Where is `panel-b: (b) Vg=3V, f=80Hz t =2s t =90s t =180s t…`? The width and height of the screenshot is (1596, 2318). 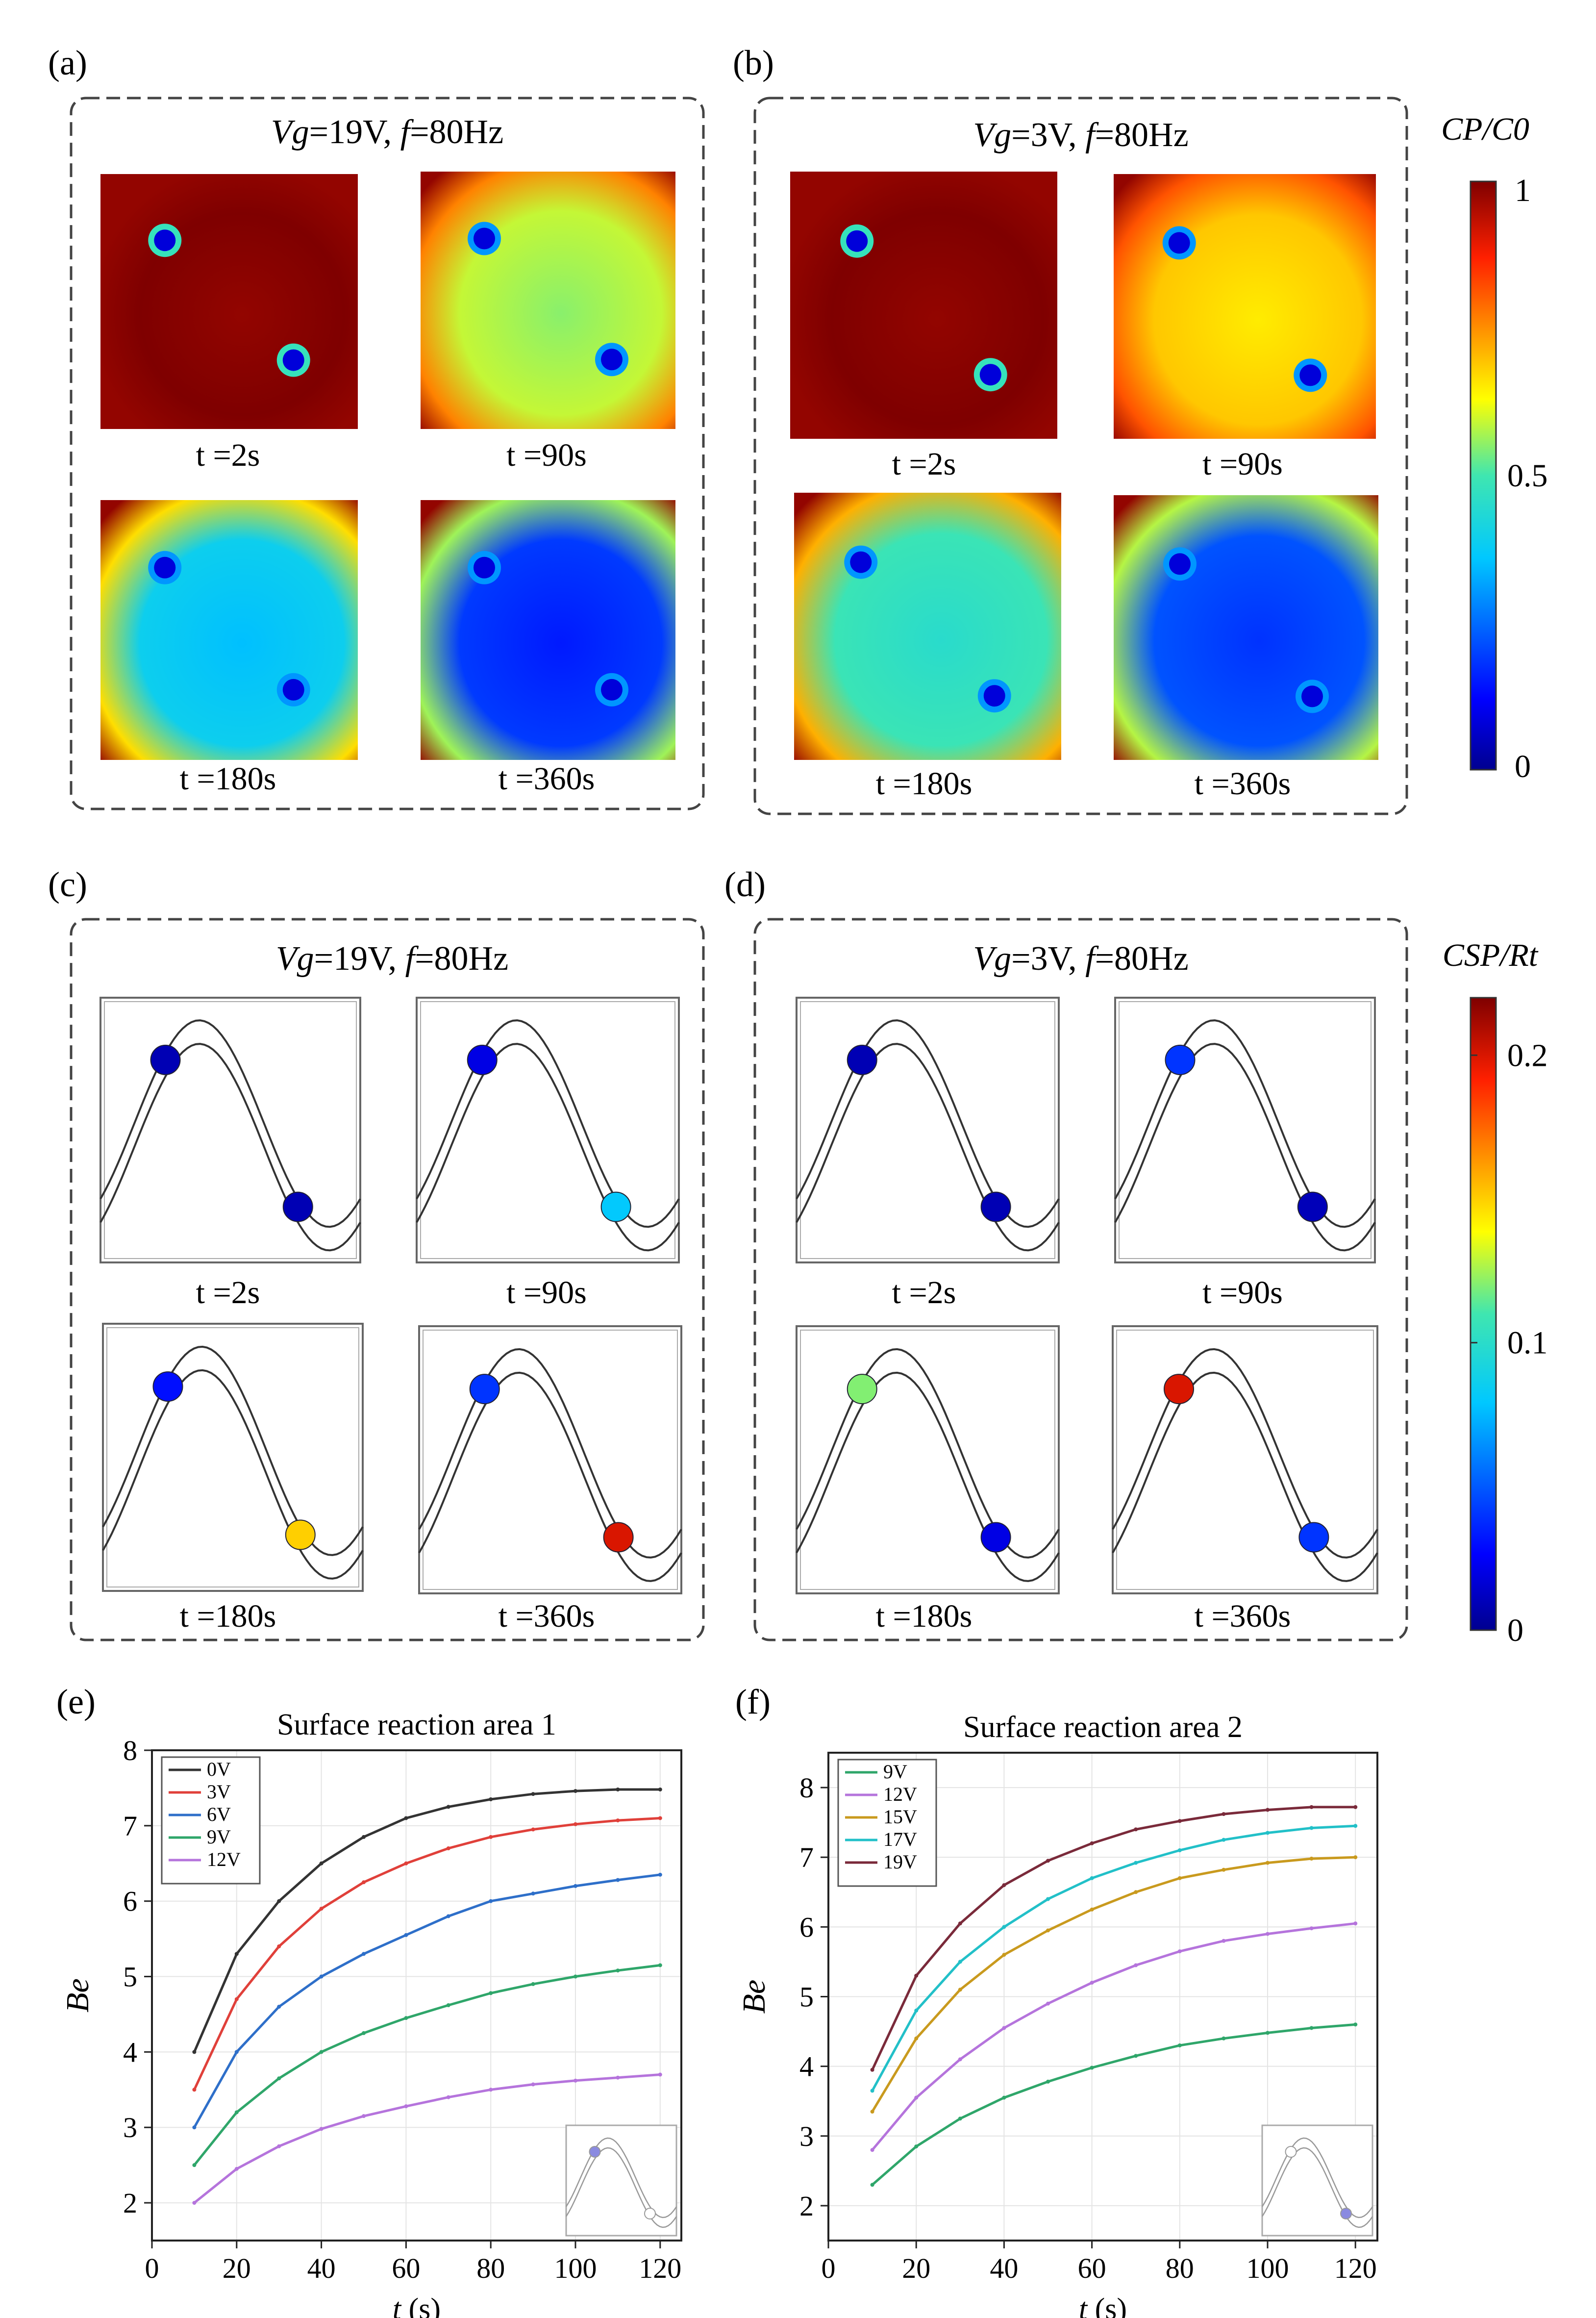 panel-b: (b) Vg=3V, f=80Hz t =2s t =90s t =180s t… is located at coordinates (1070, 429).